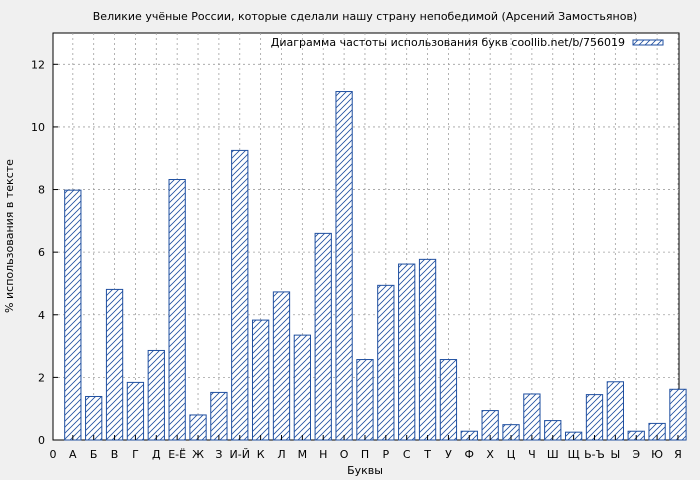 Image resolution: width=700 pixels, height=480 pixels. Describe the element at coordinates (636, 454) in the screenshot. I see `x-tick-label: Э` at that location.